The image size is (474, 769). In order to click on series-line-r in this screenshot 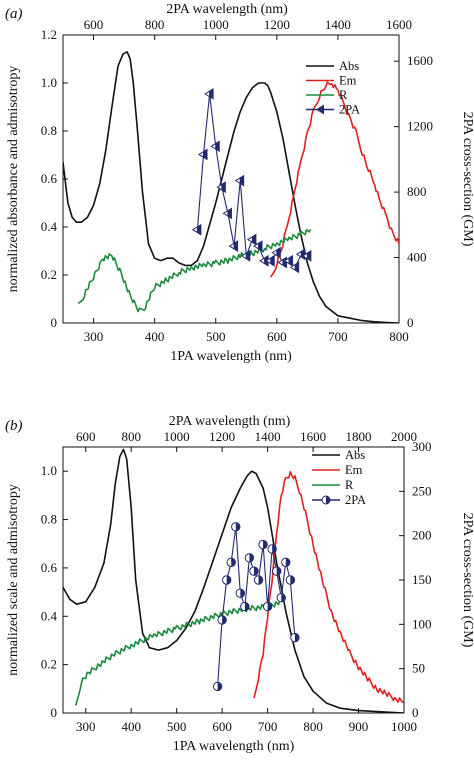, I will do `click(178, 652)`.